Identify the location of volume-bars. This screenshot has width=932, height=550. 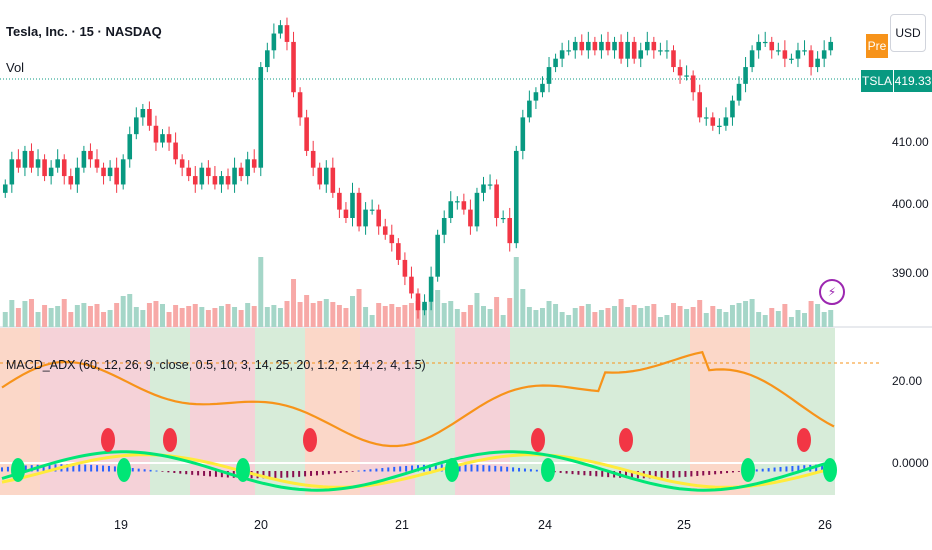
(418, 292).